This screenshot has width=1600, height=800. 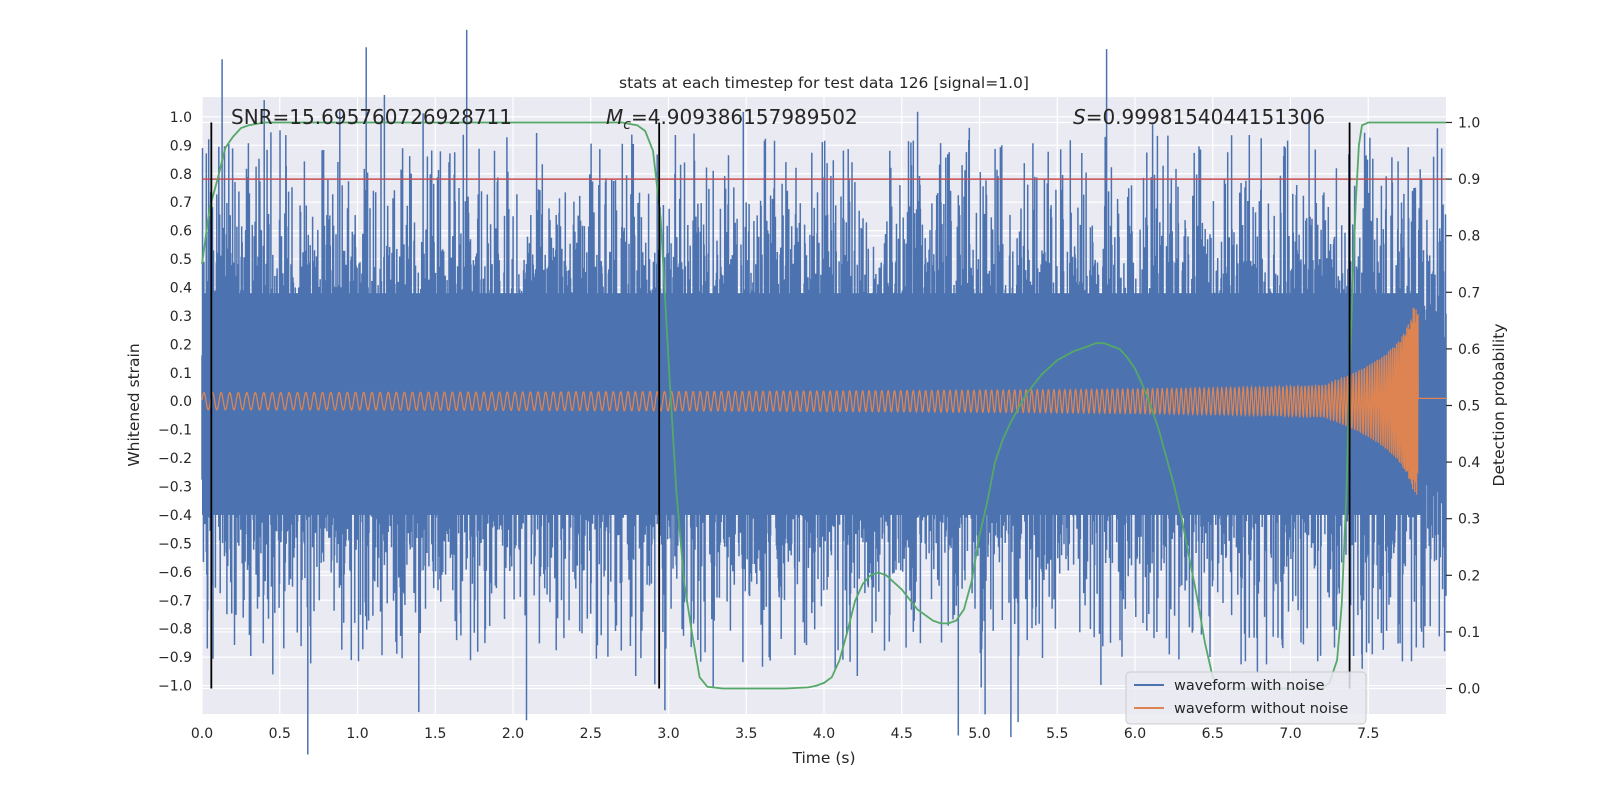 What do you see at coordinates (1469, 350) in the screenshot?
I see `y-right-tick-label: 0.6` at bounding box center [1469, 350].